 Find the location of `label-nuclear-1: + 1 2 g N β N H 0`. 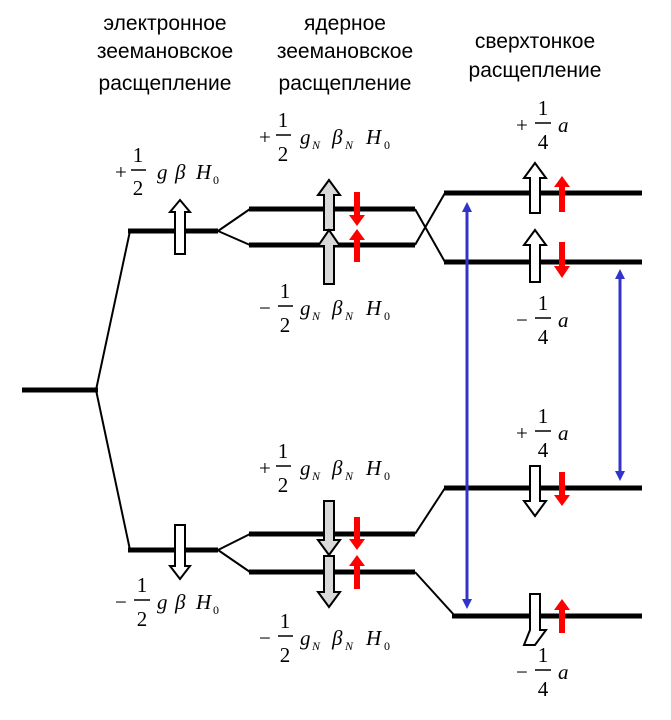

label-nuclear-1: + 1 2 g N β N H 0 is located at coordinates (324, 137).